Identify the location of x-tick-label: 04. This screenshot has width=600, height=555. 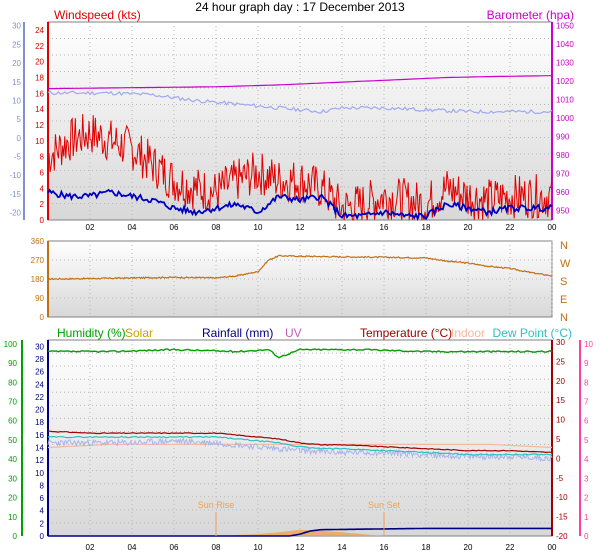
(132, 547).